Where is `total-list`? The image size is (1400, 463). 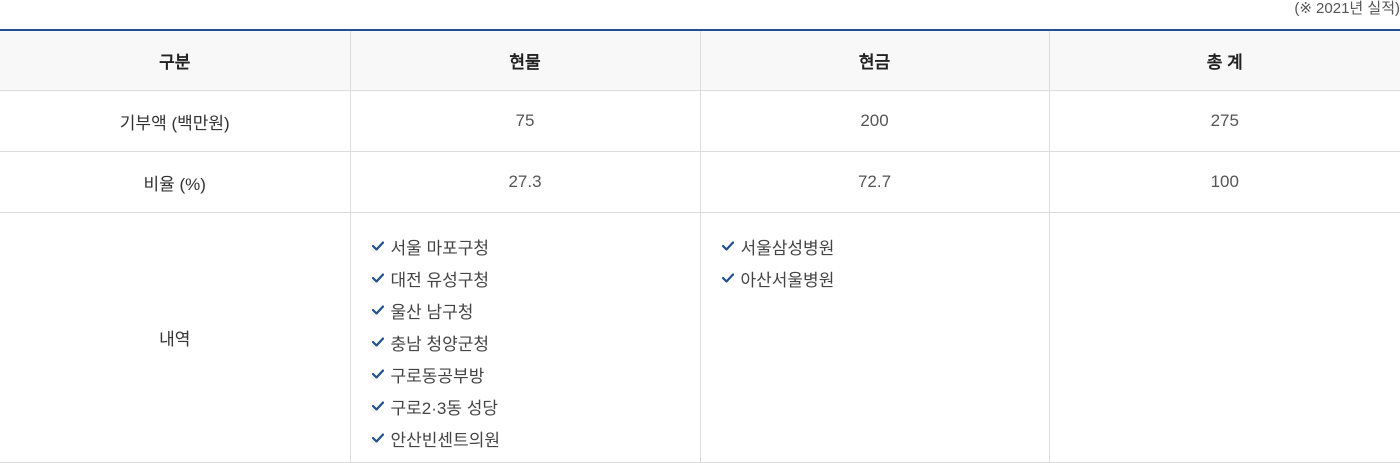 total-list is located at coordinates (1225, 221).